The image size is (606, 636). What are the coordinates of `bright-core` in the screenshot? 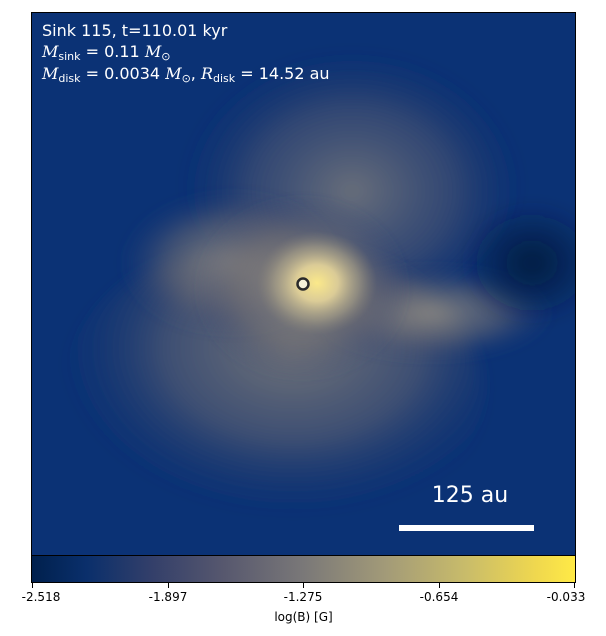 It's located at (317, 283).